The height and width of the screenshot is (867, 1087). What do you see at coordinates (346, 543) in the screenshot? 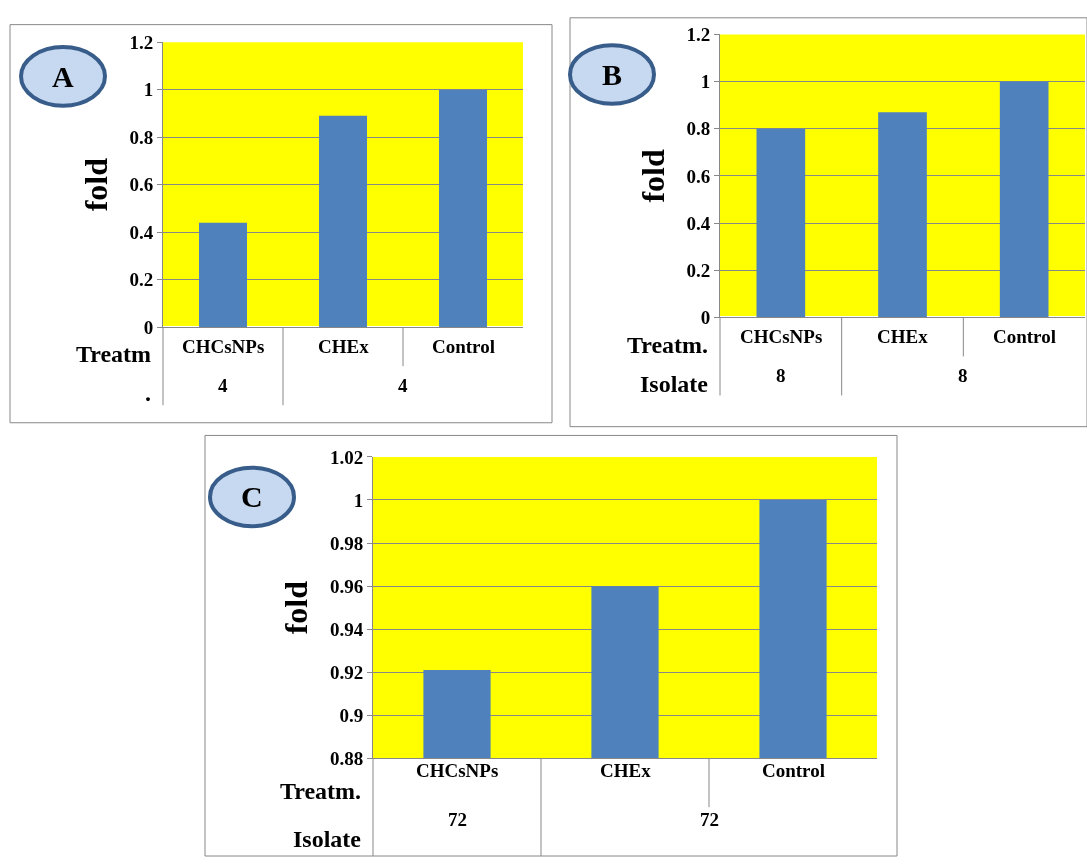
I see `y-tick-label: 0.98` at bounding box center [346, 543].